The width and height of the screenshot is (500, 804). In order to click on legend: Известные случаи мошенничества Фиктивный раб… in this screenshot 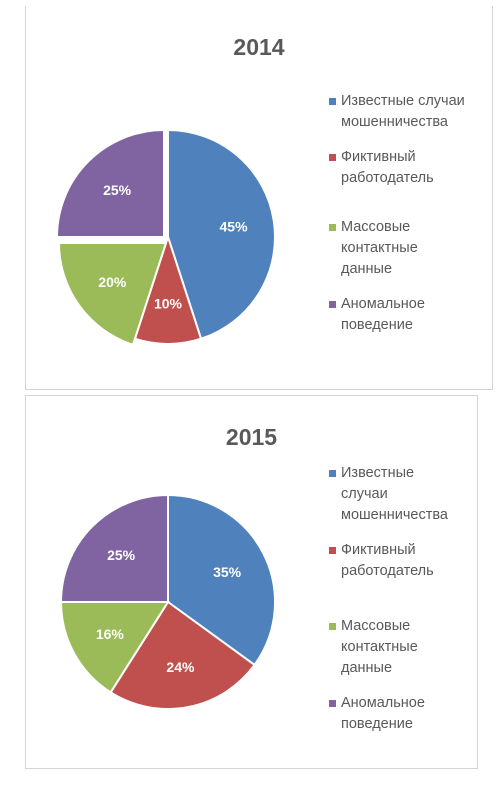, I will do `click(388, 599)`.